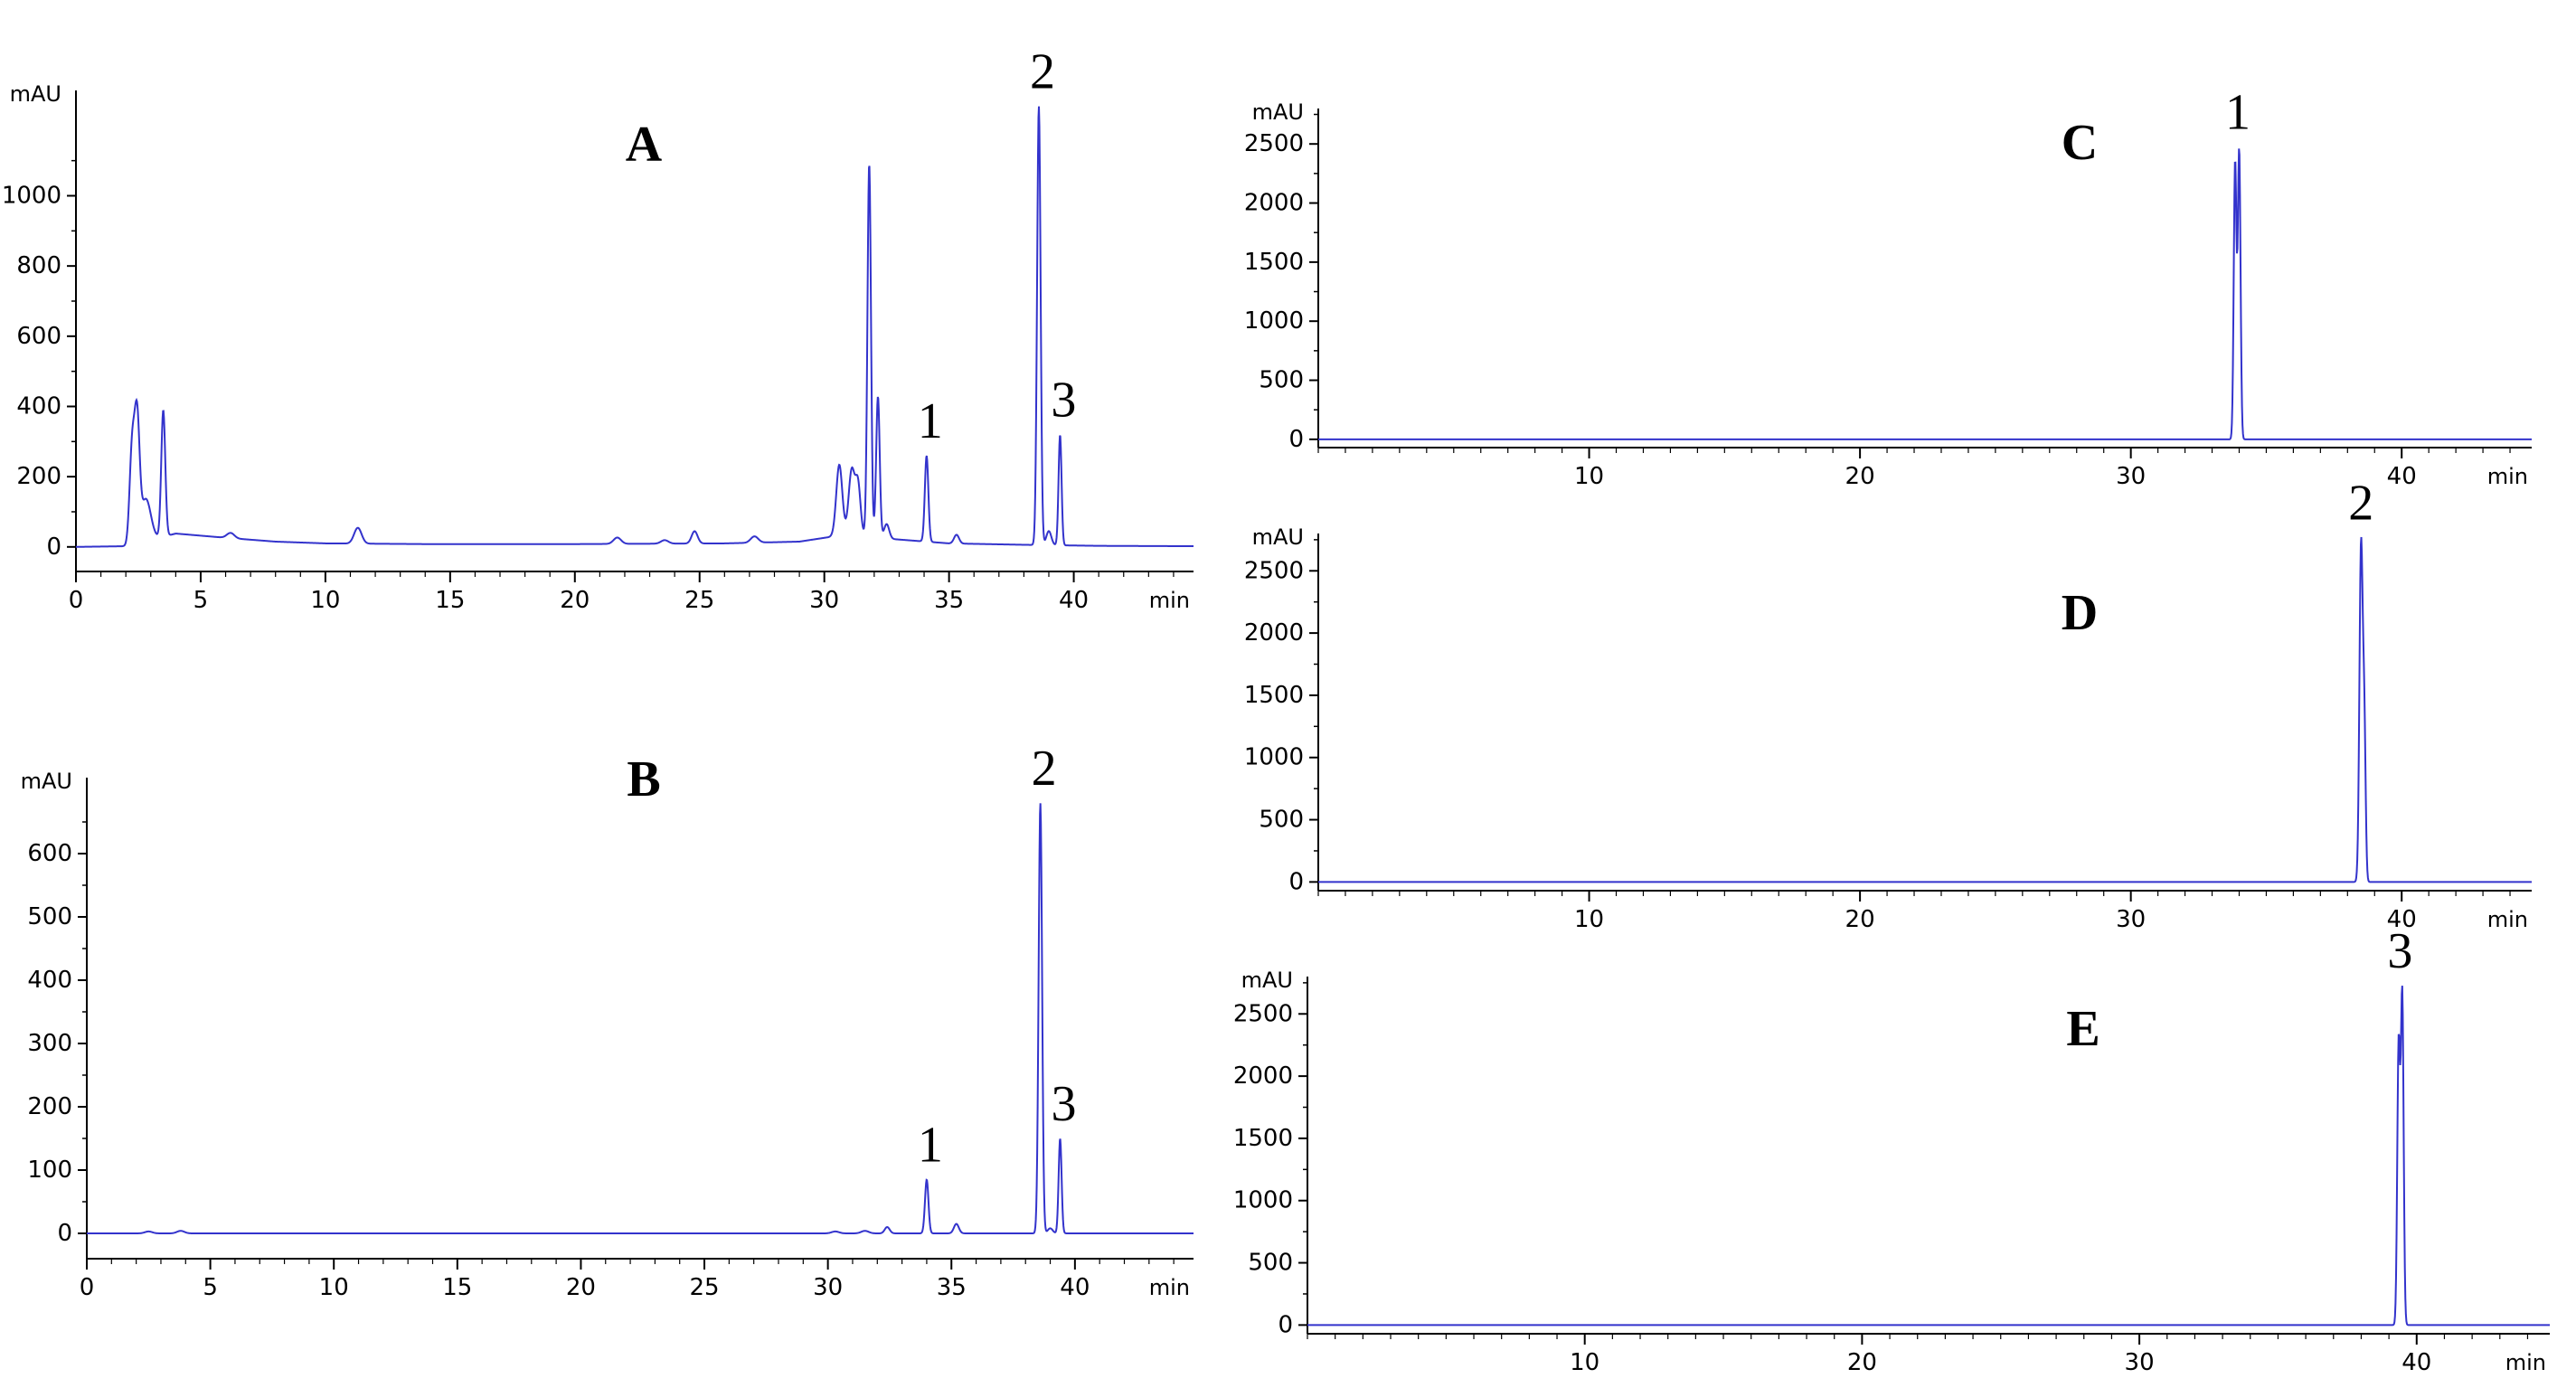  I want to click on y-tick-label: 800, so click(38, 265).